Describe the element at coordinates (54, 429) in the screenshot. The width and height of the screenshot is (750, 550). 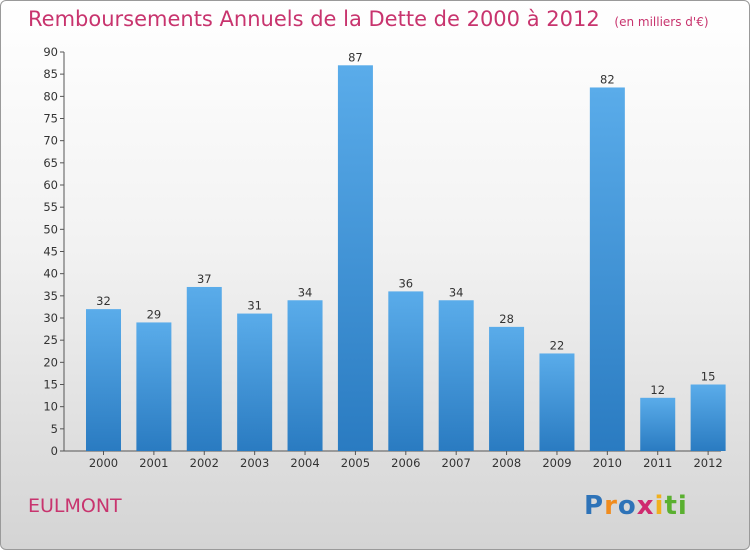
I see `y-tick-label: 5` at that location.